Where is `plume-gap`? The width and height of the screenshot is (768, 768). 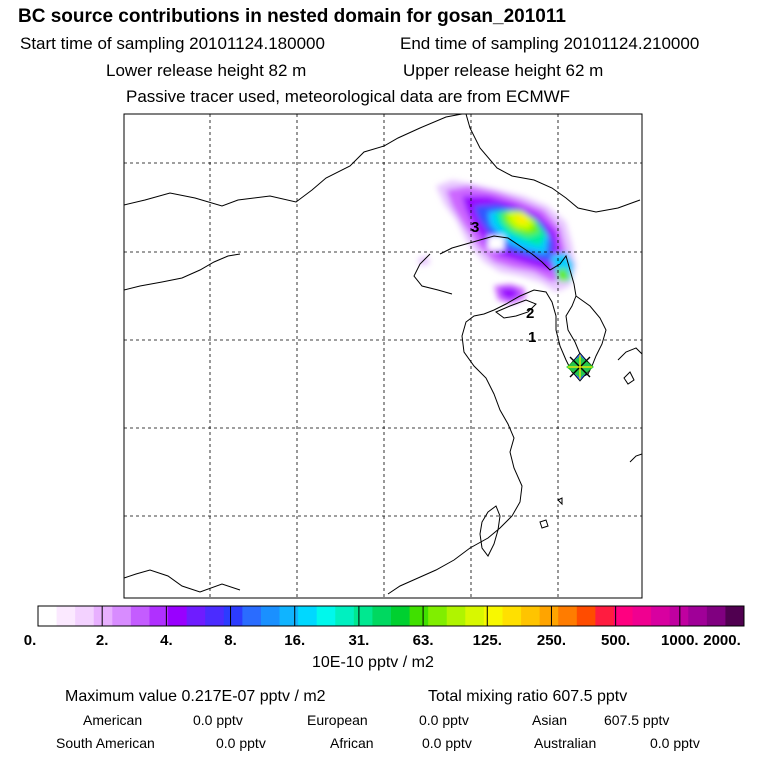
plume-gap is located at coordinates (496, 243).